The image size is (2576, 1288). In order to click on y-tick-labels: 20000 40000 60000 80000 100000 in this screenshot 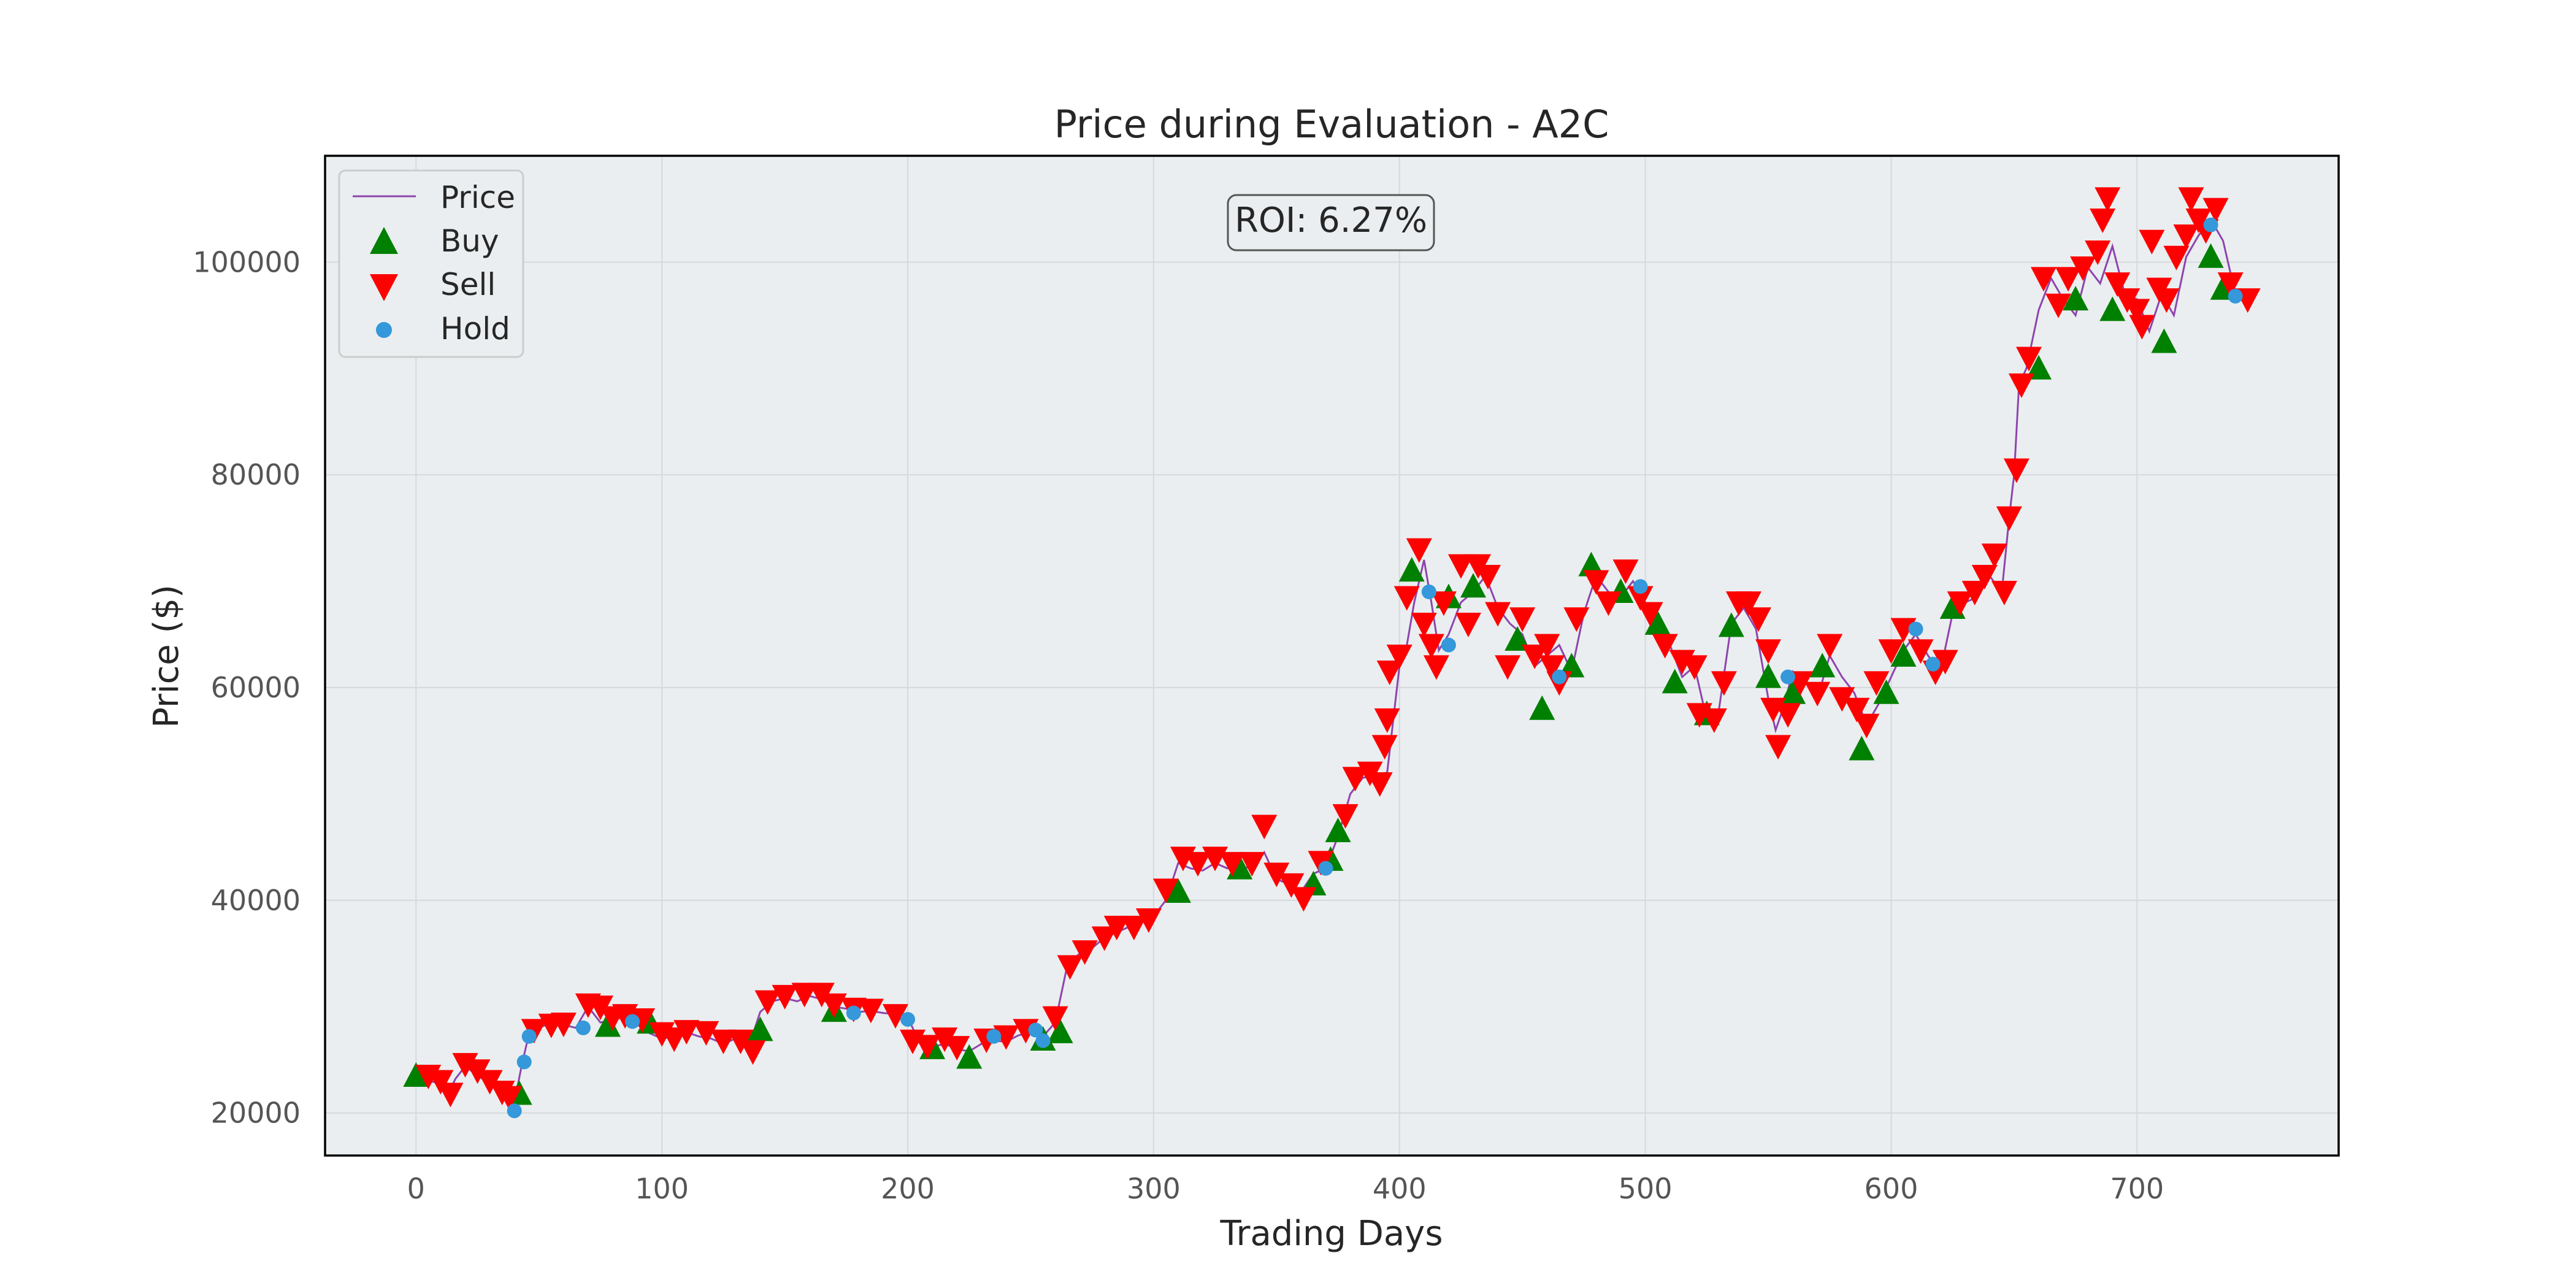, I will do `click(247, 687)`.